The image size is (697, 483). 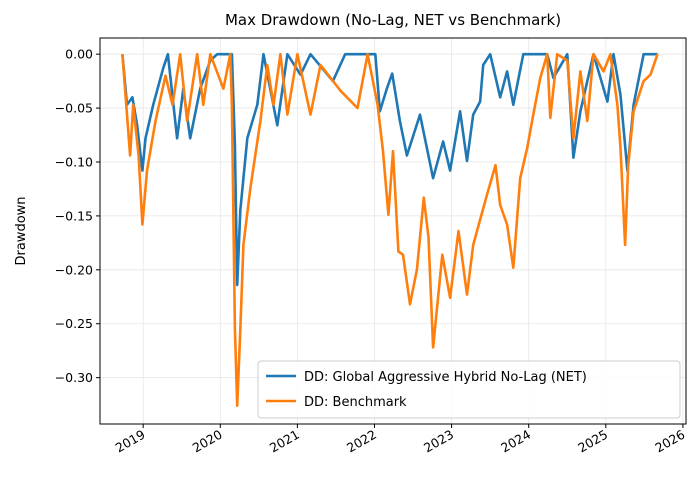 I want to click on y-axis-label: Drawdown, so click(x=21, y=230).